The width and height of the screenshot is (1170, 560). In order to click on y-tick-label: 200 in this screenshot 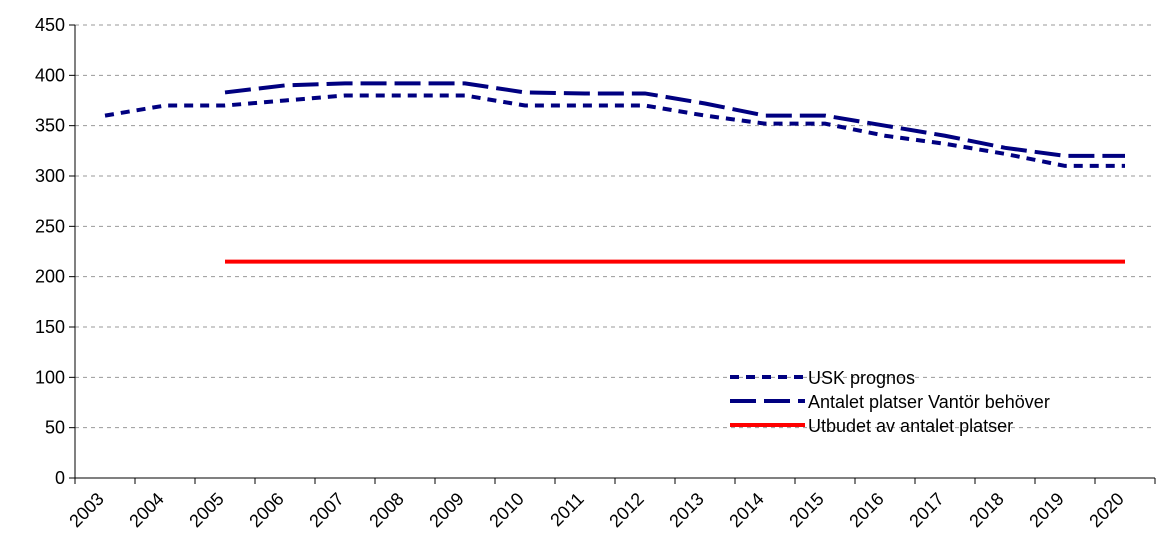, I will do `click(50, 277)`.